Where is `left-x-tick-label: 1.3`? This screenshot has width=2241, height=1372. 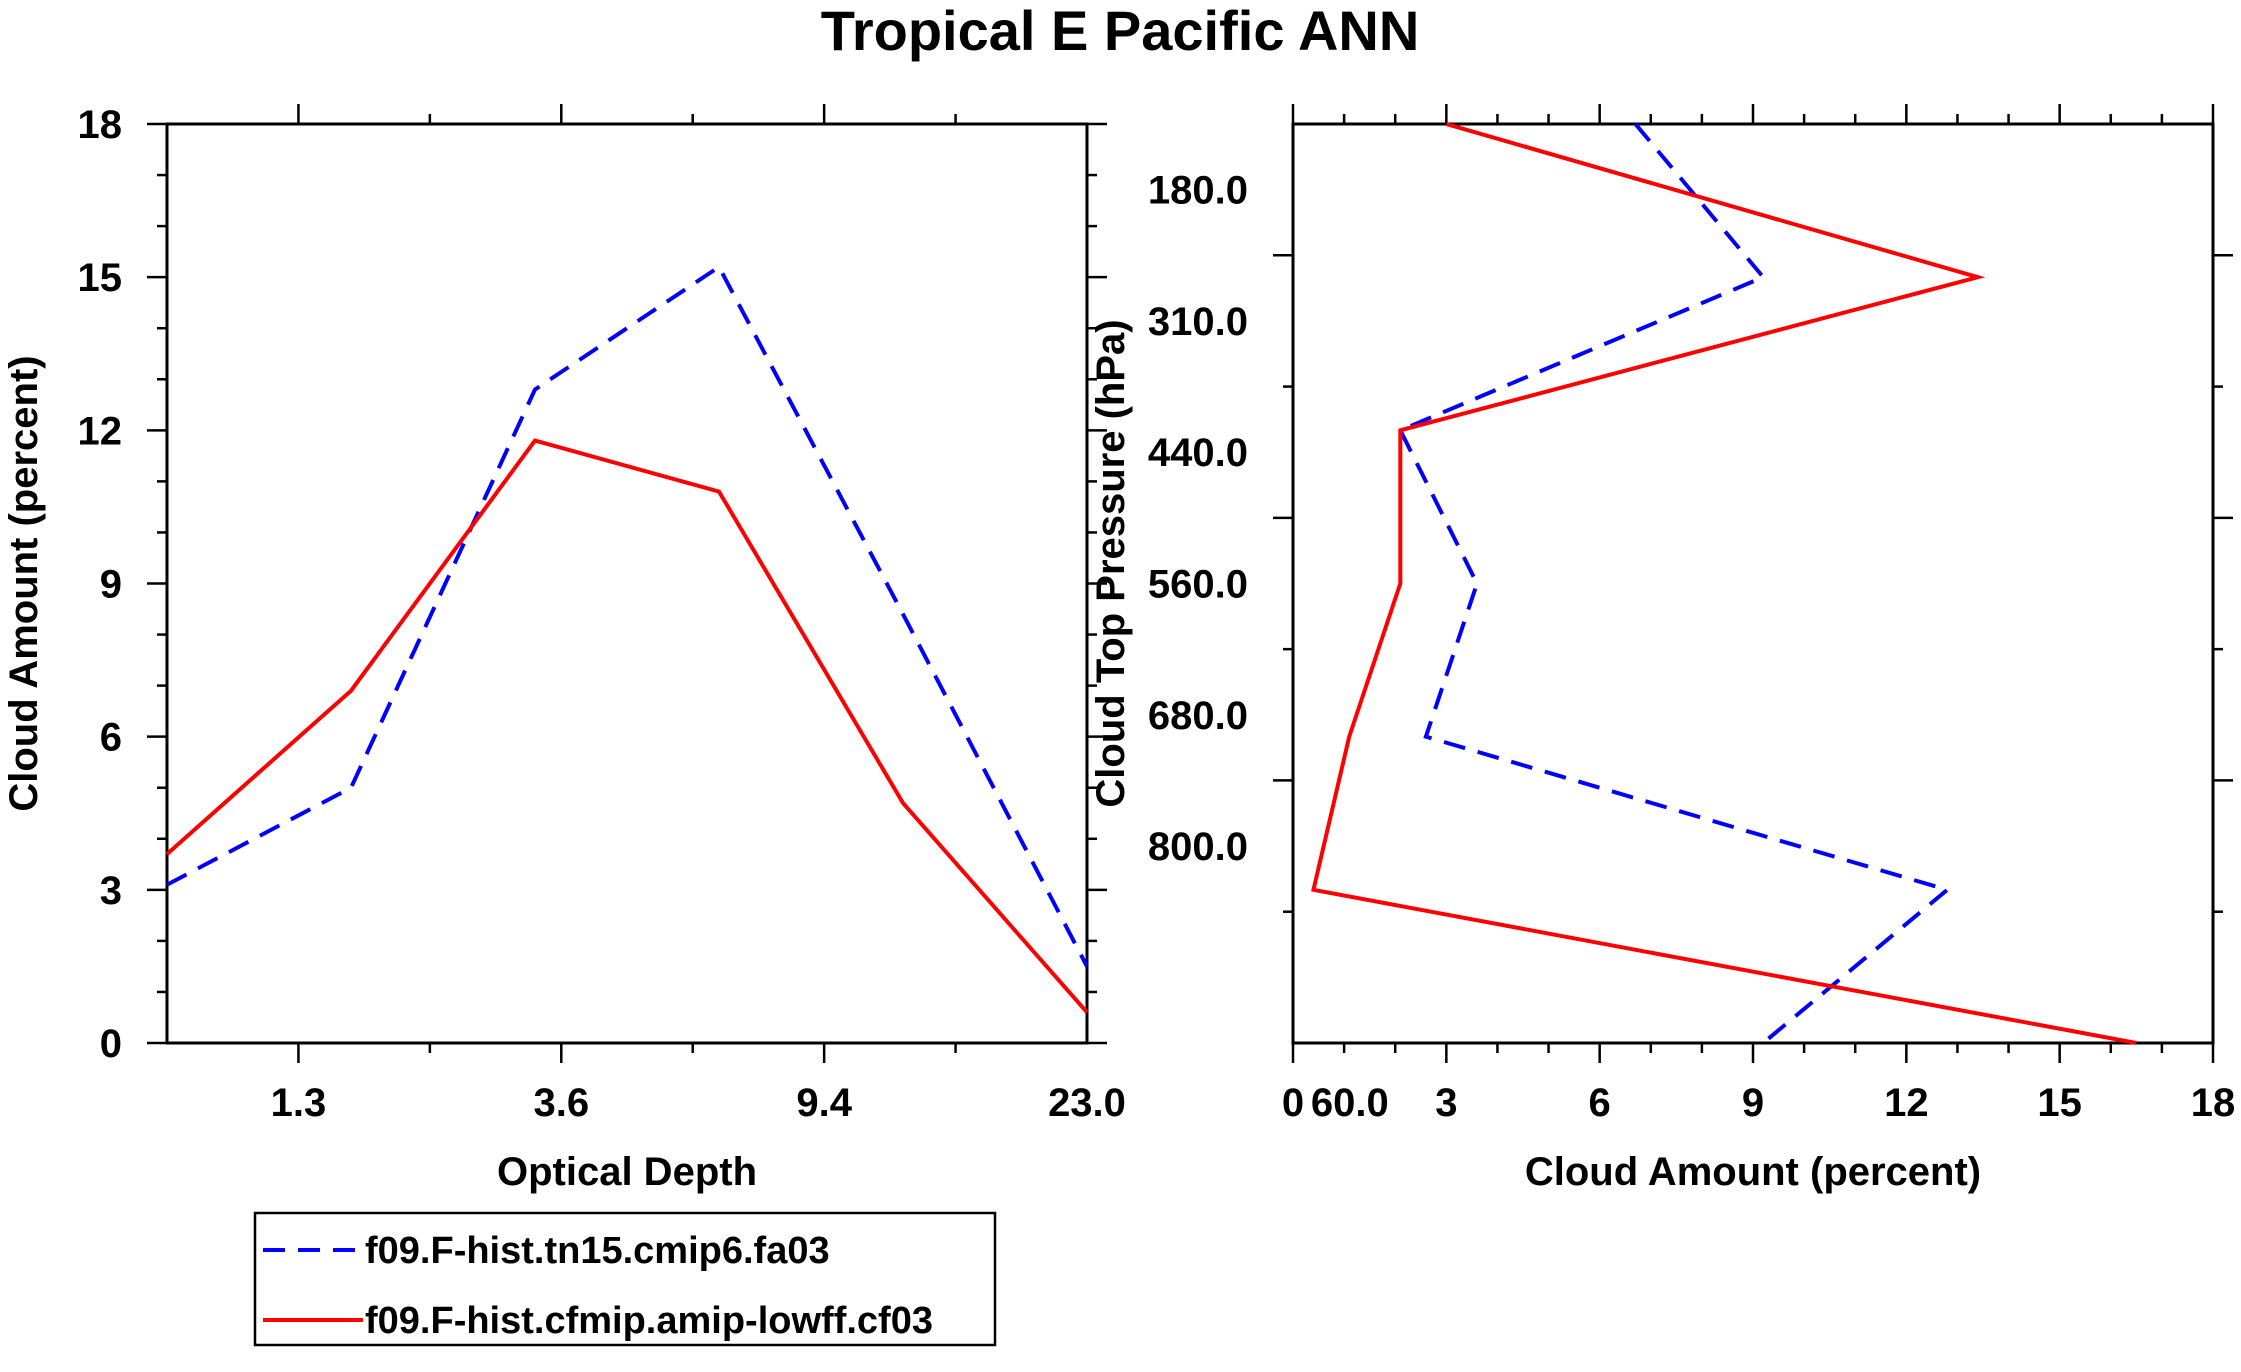
left-x-tick-label: 1.3 is located at coordinates (299, 1103).